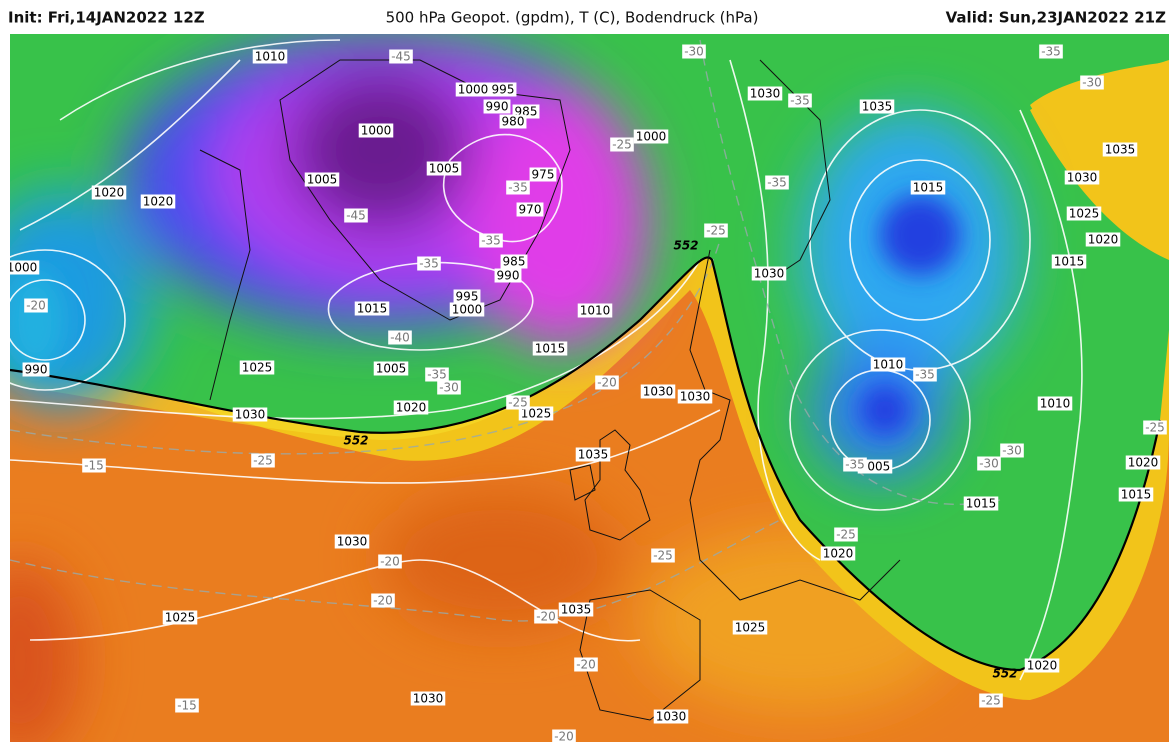  I want to click on temperature-label-group: -15, so click(94, 465).